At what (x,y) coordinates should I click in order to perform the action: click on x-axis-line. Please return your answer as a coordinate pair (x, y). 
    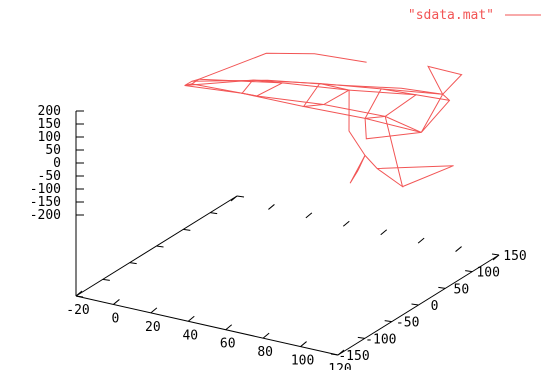
    Looking at the image, I should click on (207, 325).